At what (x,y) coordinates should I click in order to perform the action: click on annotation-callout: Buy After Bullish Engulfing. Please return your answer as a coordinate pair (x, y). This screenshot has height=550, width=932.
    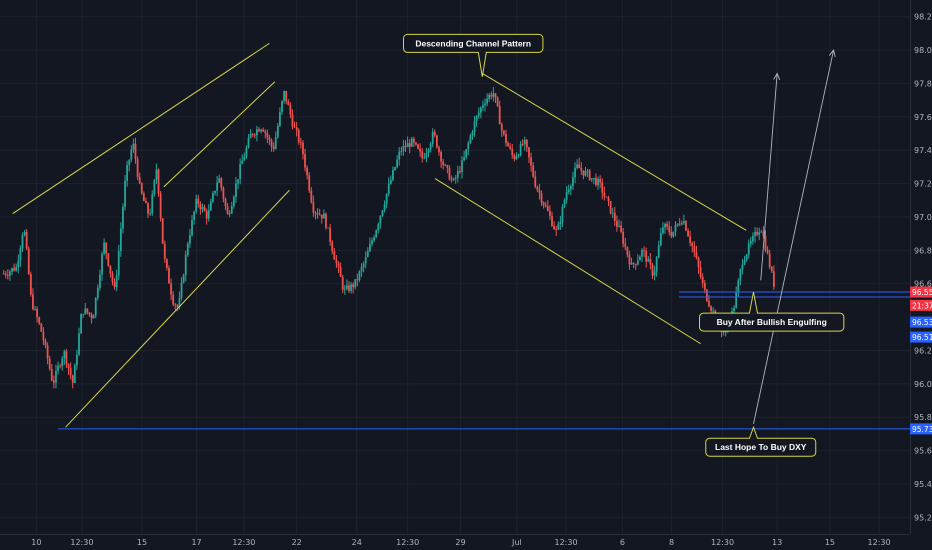
    Looking at the image, I should click on (772, 311).